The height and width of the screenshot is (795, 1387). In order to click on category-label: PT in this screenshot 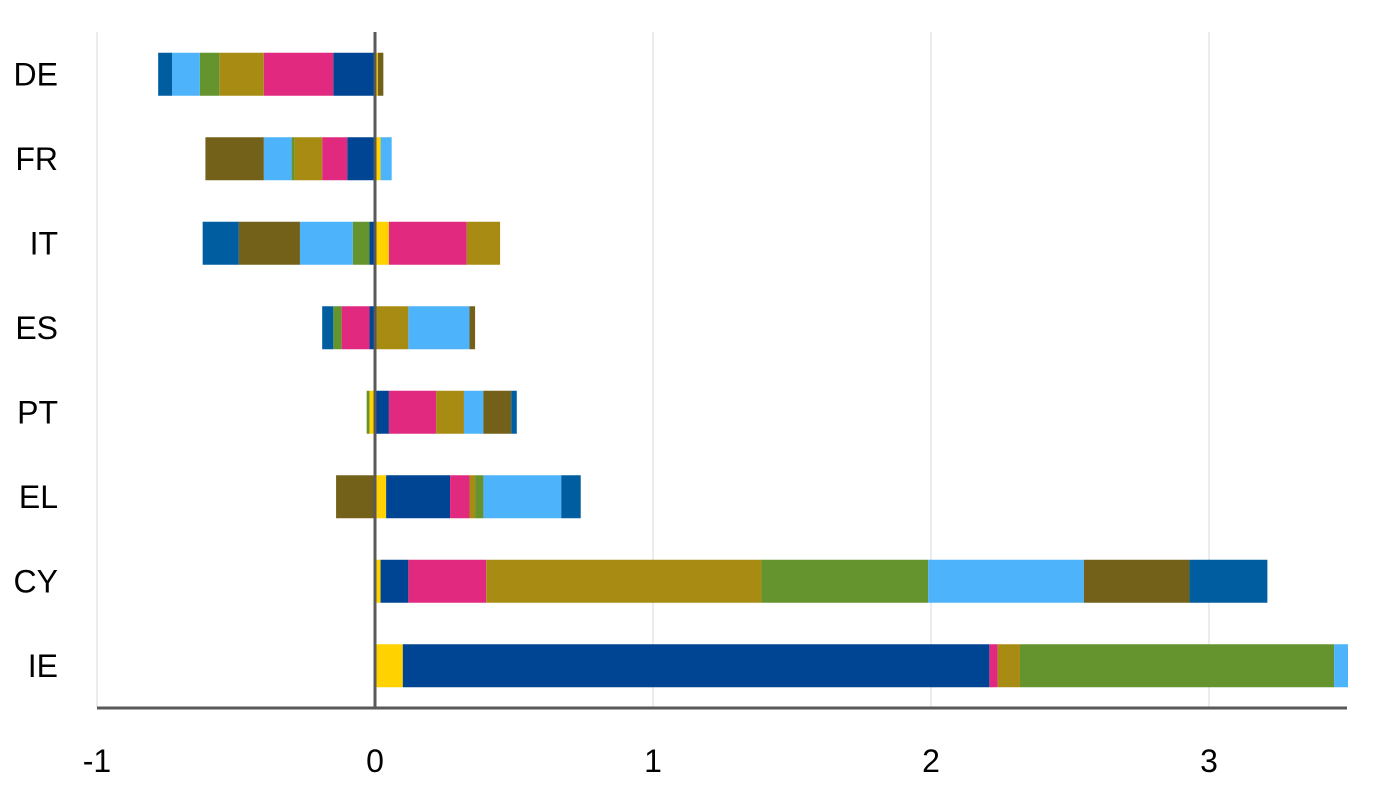, I will do `click(37, 412)`.